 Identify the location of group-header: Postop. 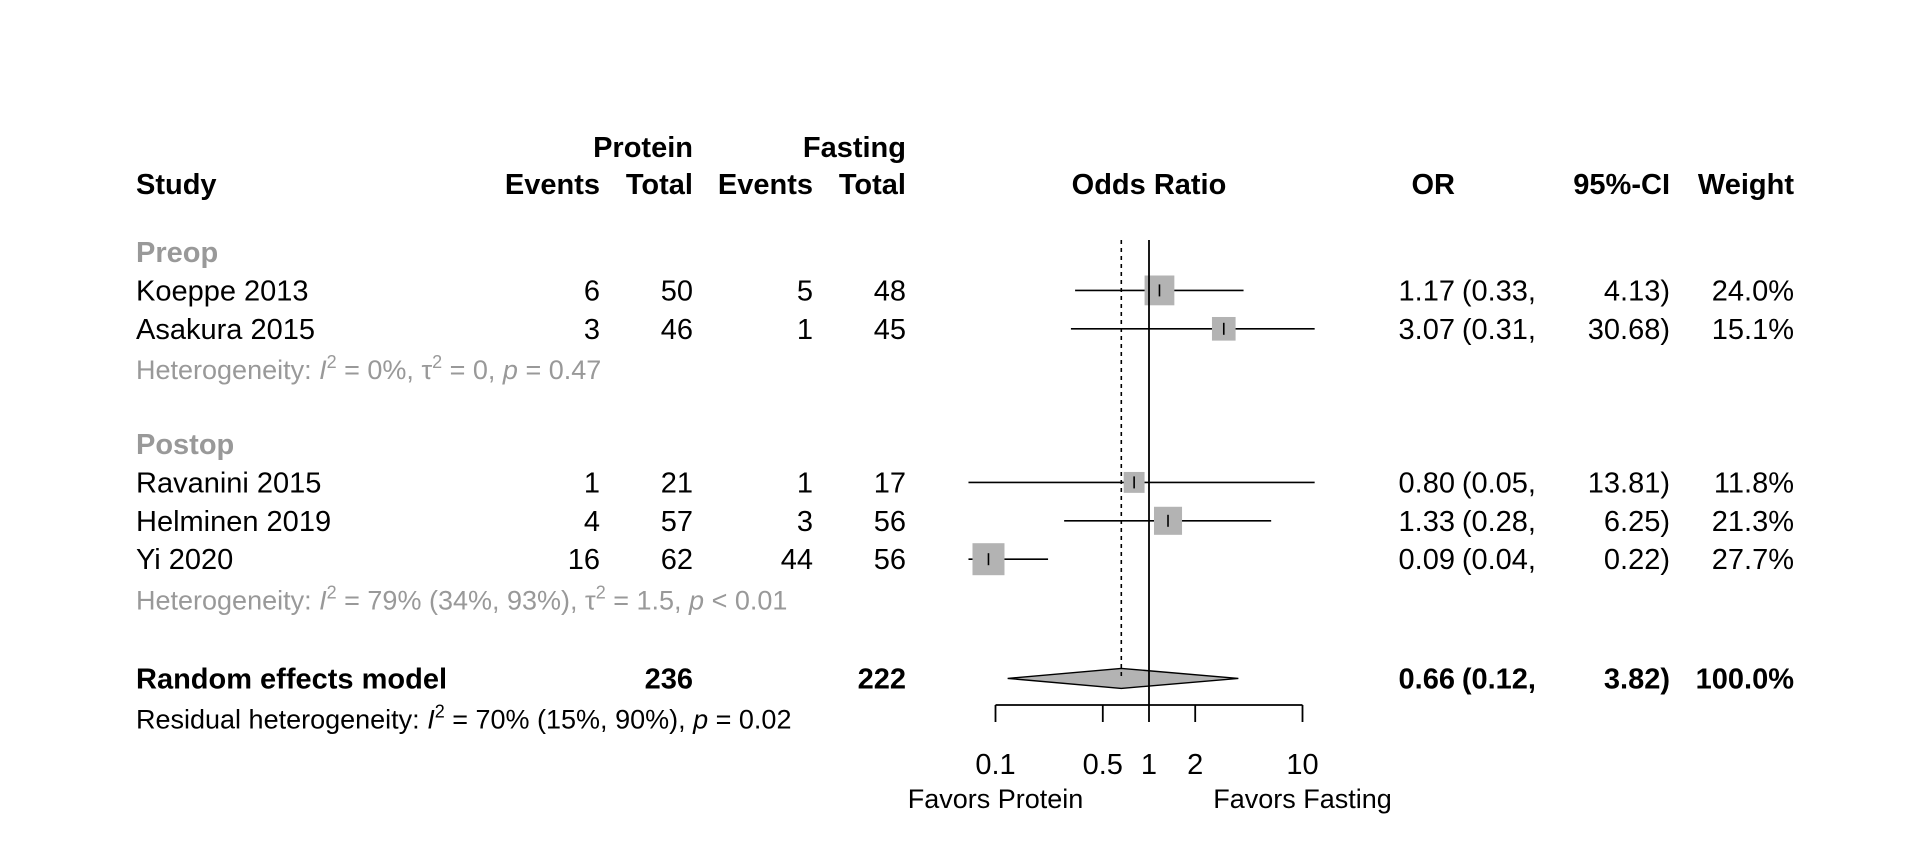
(185, 445).